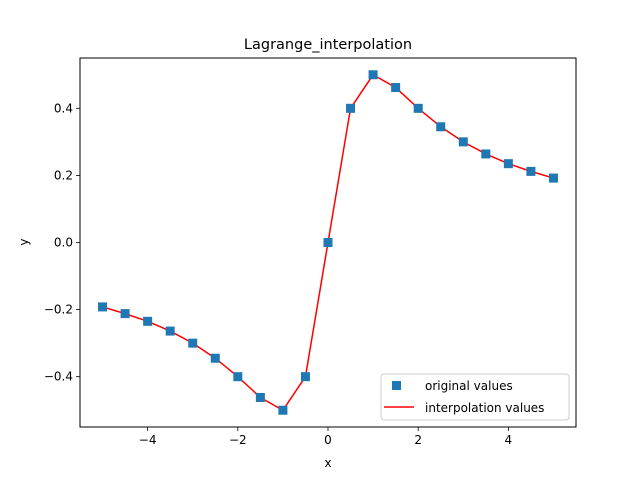  Describe the element at coordinates (484, 408) in the screenshot. I see `legend-label-interpolation-values: interpolation values` at that location.